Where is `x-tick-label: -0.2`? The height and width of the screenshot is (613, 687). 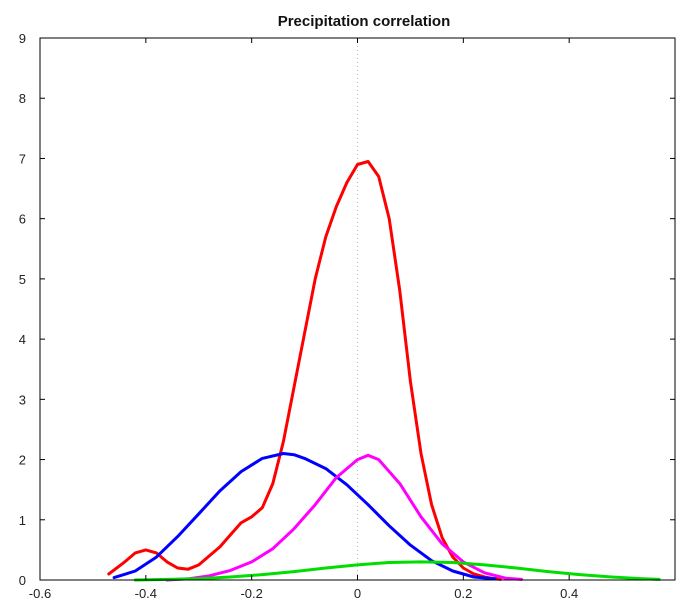 x-tick-label: -0.2 is located at coordinates (251, 593).